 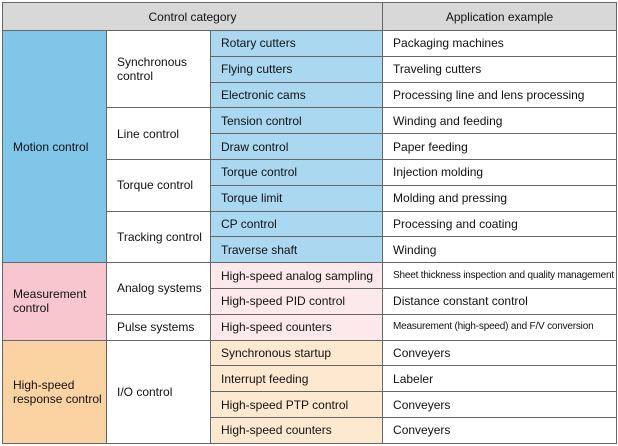 What do you see at coordinates (158, 185) in the screenshot?
I see `subgroup-torque-control: Torque control` at bounding box center [158, 185].